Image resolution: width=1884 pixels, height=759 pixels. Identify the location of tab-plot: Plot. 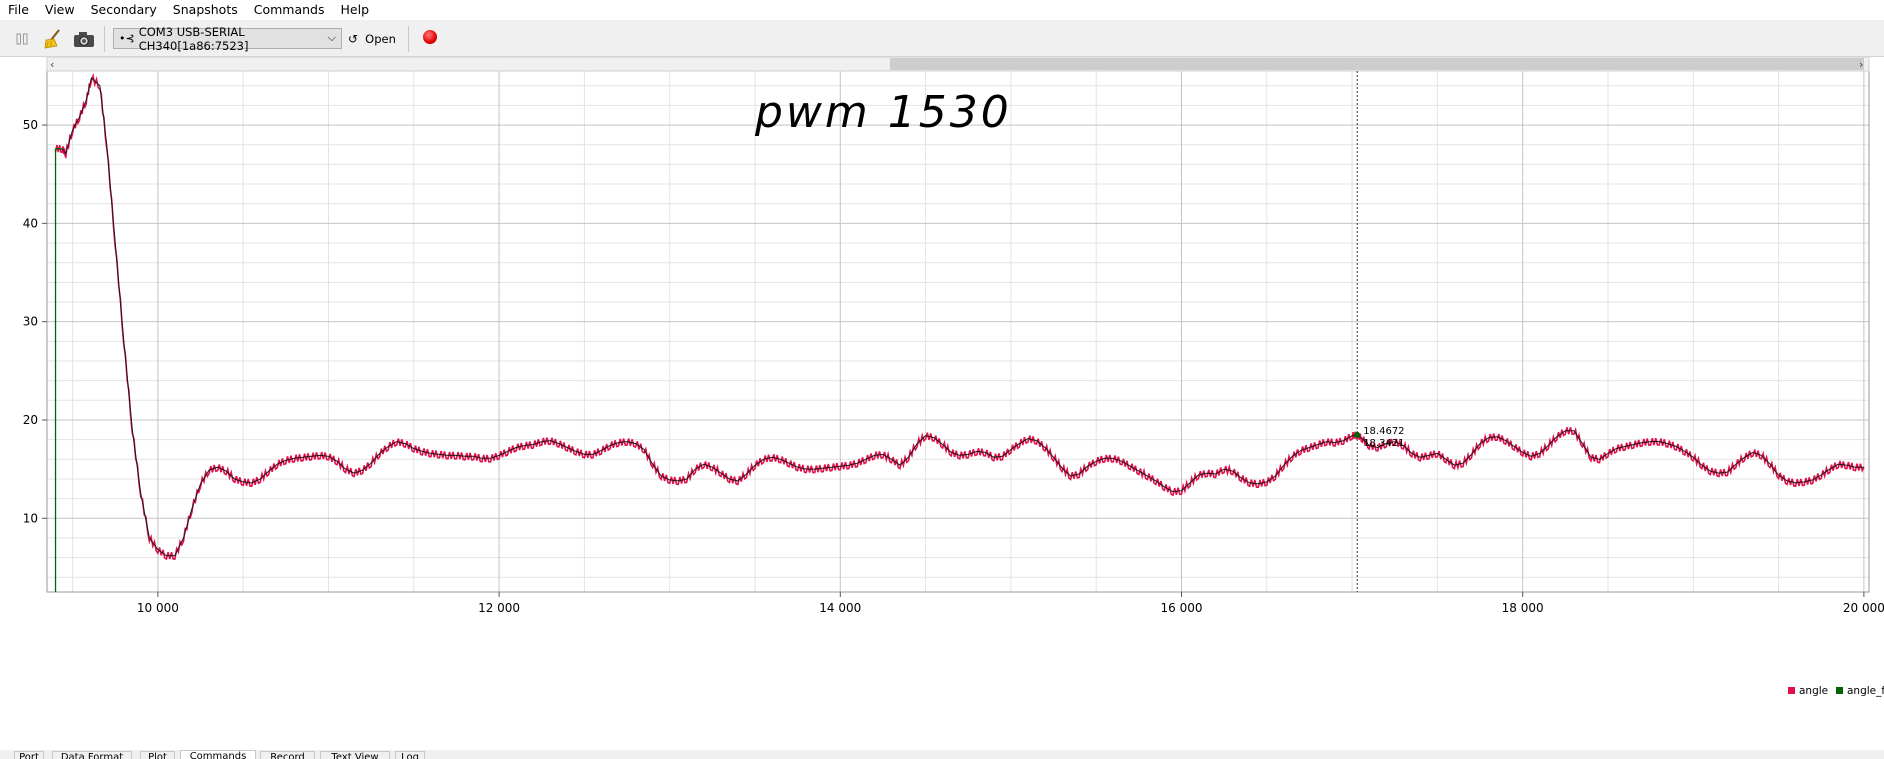
(157, 755).